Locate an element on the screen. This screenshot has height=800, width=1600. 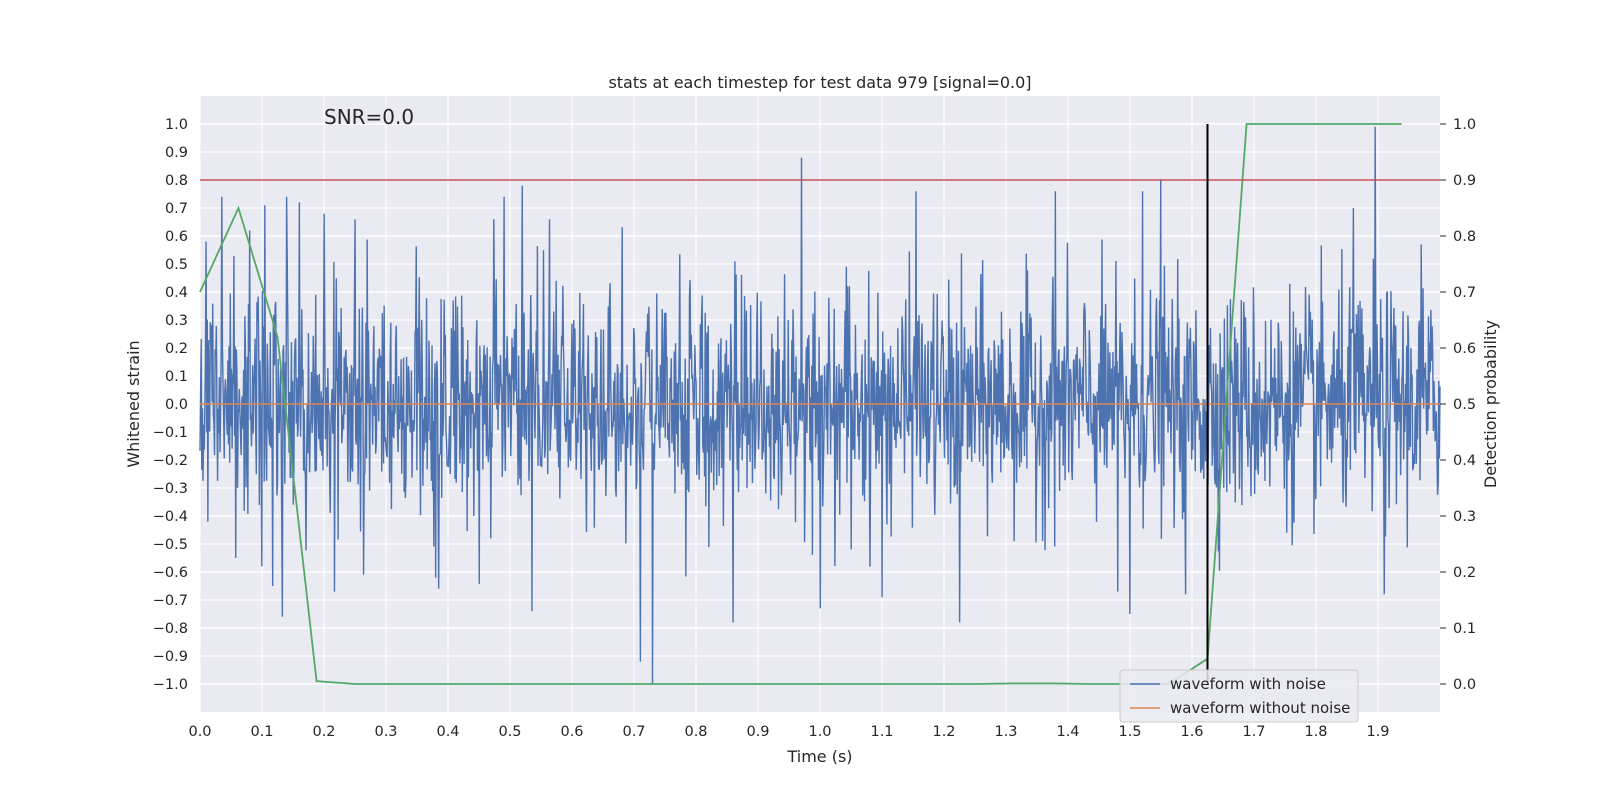
y-tick-label: 0.8 is located at coordinates (176, 181).